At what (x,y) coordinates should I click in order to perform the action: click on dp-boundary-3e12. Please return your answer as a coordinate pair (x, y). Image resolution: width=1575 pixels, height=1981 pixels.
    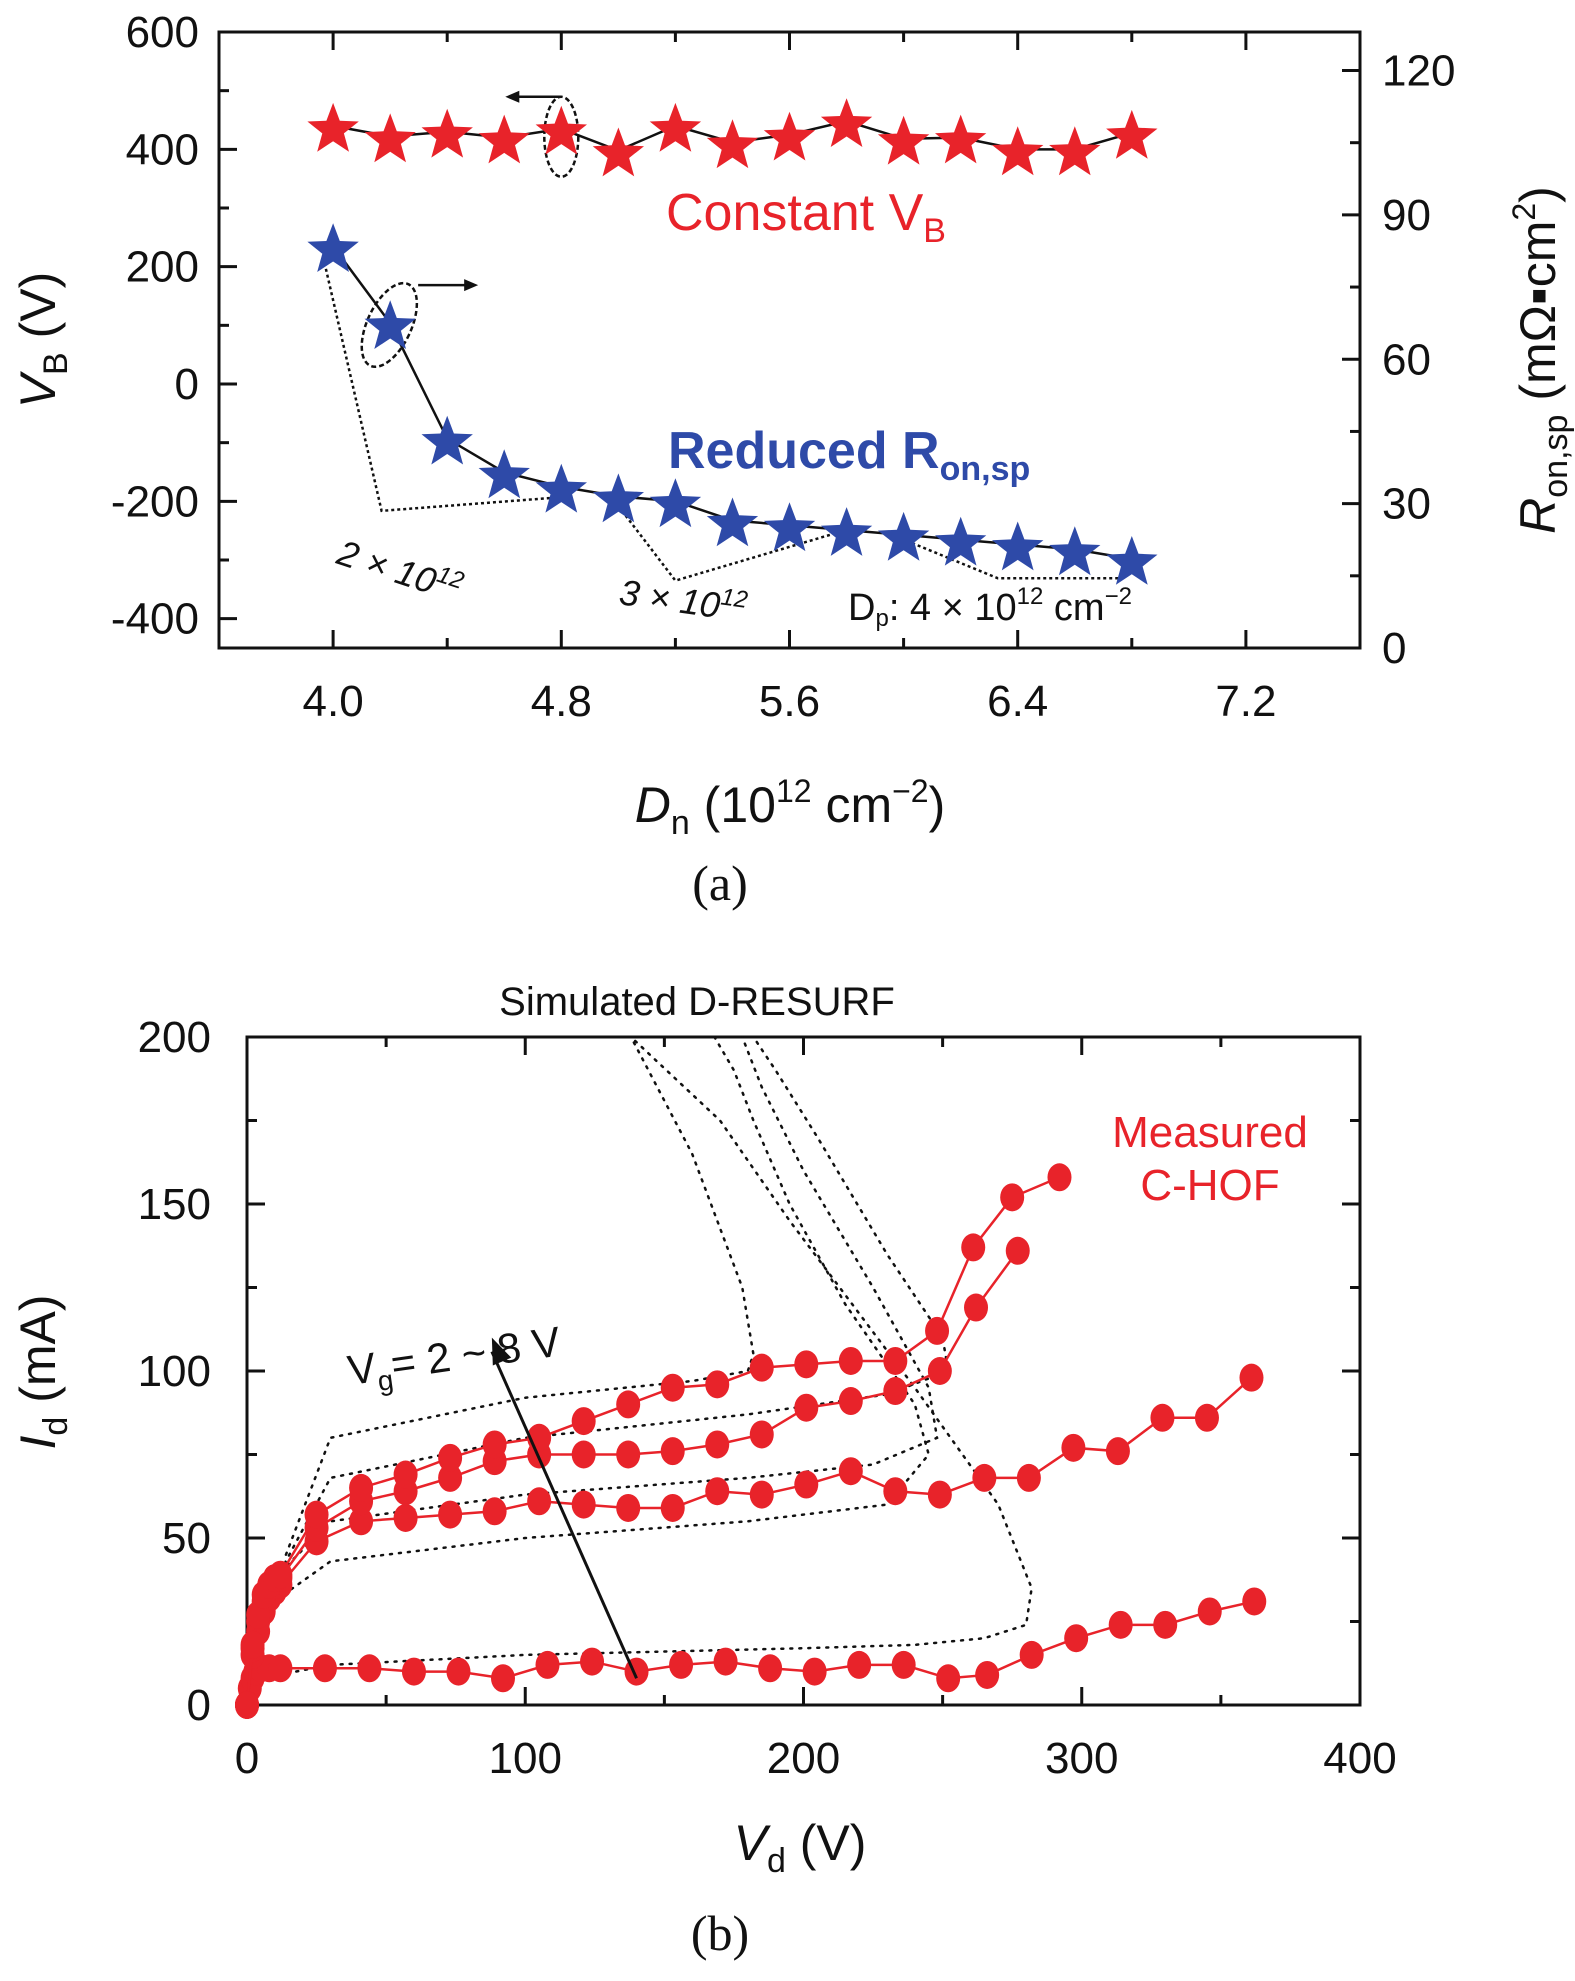
    Looking at the image, I should click on (728, 544).